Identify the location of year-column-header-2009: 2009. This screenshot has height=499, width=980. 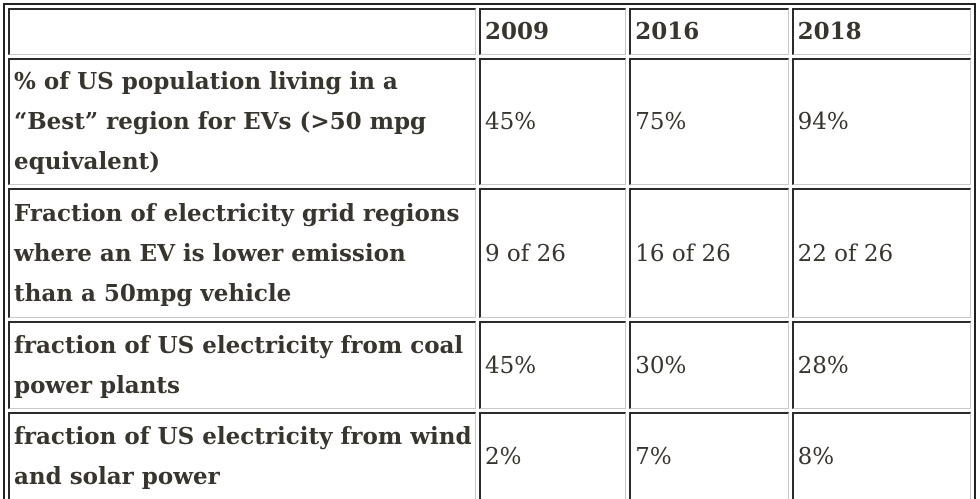
(552, 31).